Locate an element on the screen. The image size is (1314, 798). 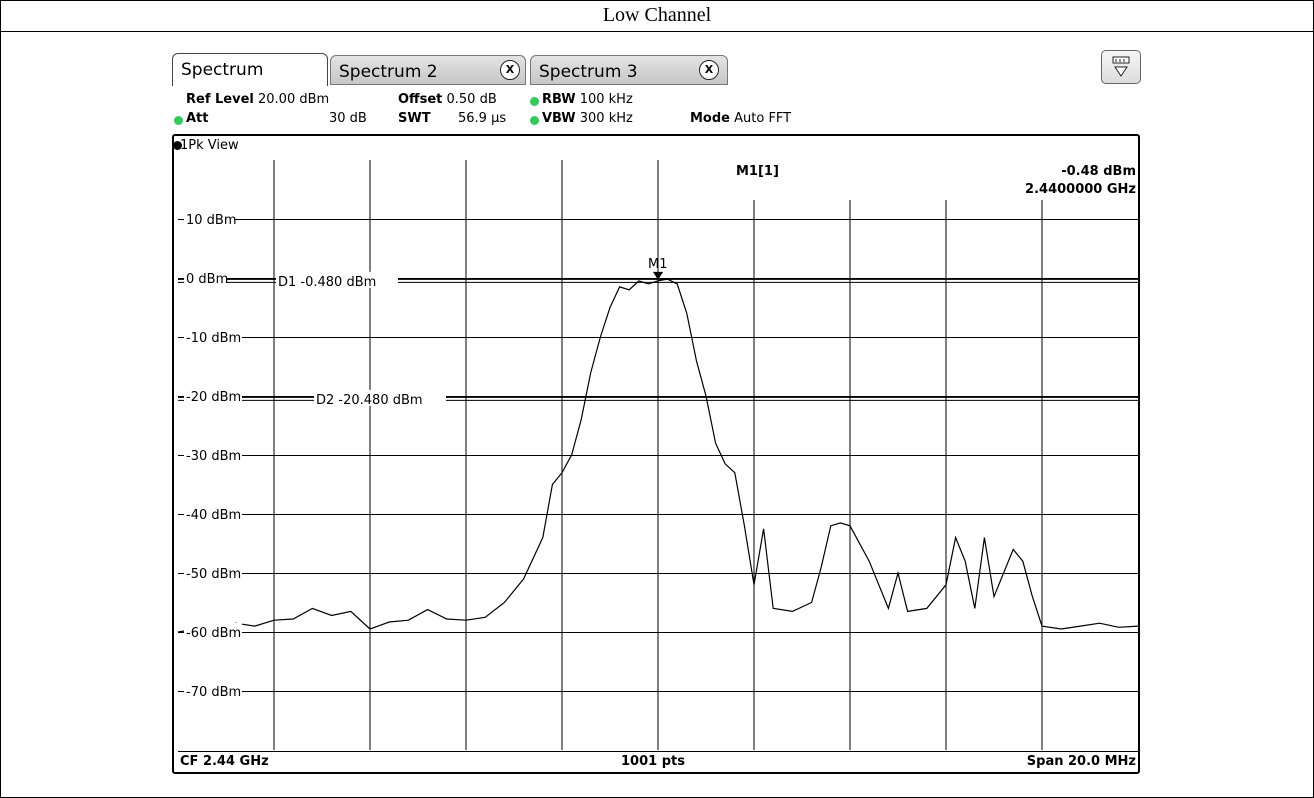
view-indicator-icon is located at coordinates (177, 145).